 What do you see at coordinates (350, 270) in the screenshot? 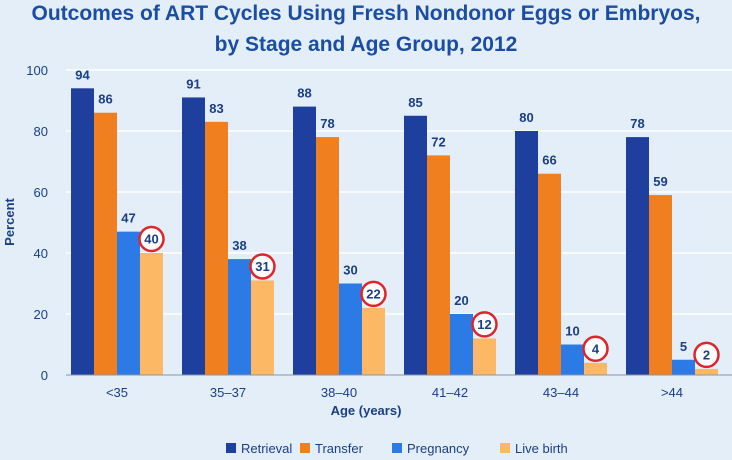
I see `data-label: 30` at bounding box center [350, 270].